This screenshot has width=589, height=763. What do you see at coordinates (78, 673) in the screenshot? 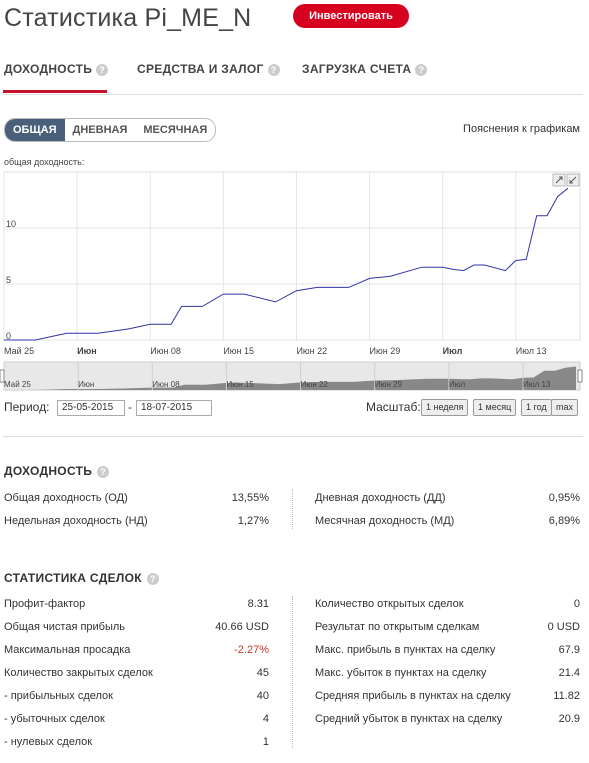
I see `stat-label: Количество закрытых сделок` at bounding box center [78, 673].